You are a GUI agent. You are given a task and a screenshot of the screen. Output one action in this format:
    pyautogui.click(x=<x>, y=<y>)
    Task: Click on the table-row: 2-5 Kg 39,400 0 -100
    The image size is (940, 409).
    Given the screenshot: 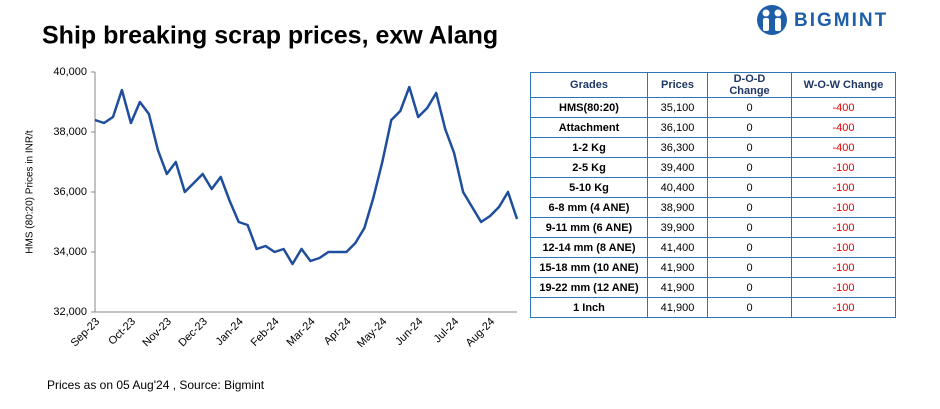 What is the action you would take?
    pyautogui.click(x=713, y=167)
    